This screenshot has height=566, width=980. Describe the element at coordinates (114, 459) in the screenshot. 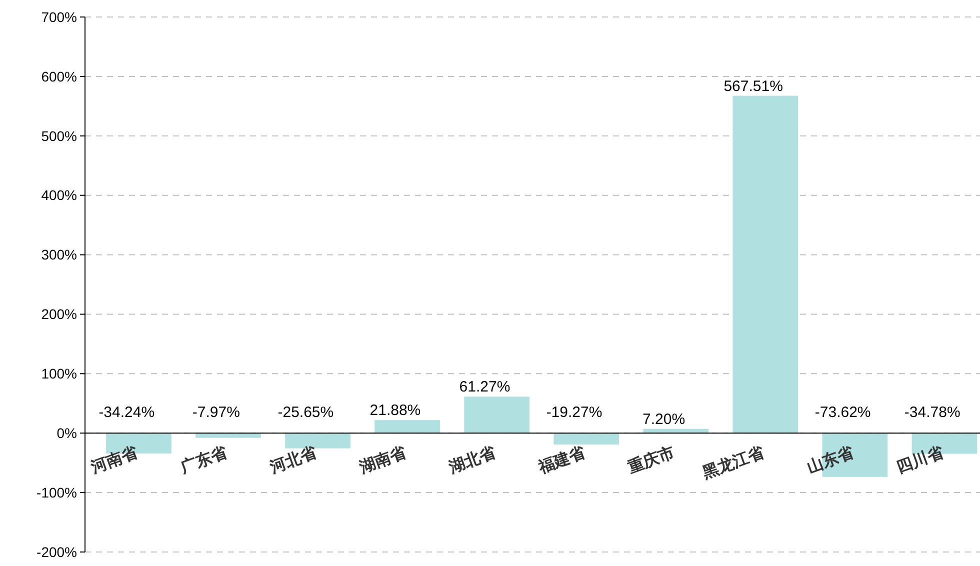

I see `x-tick-label: 河南省` at that location.